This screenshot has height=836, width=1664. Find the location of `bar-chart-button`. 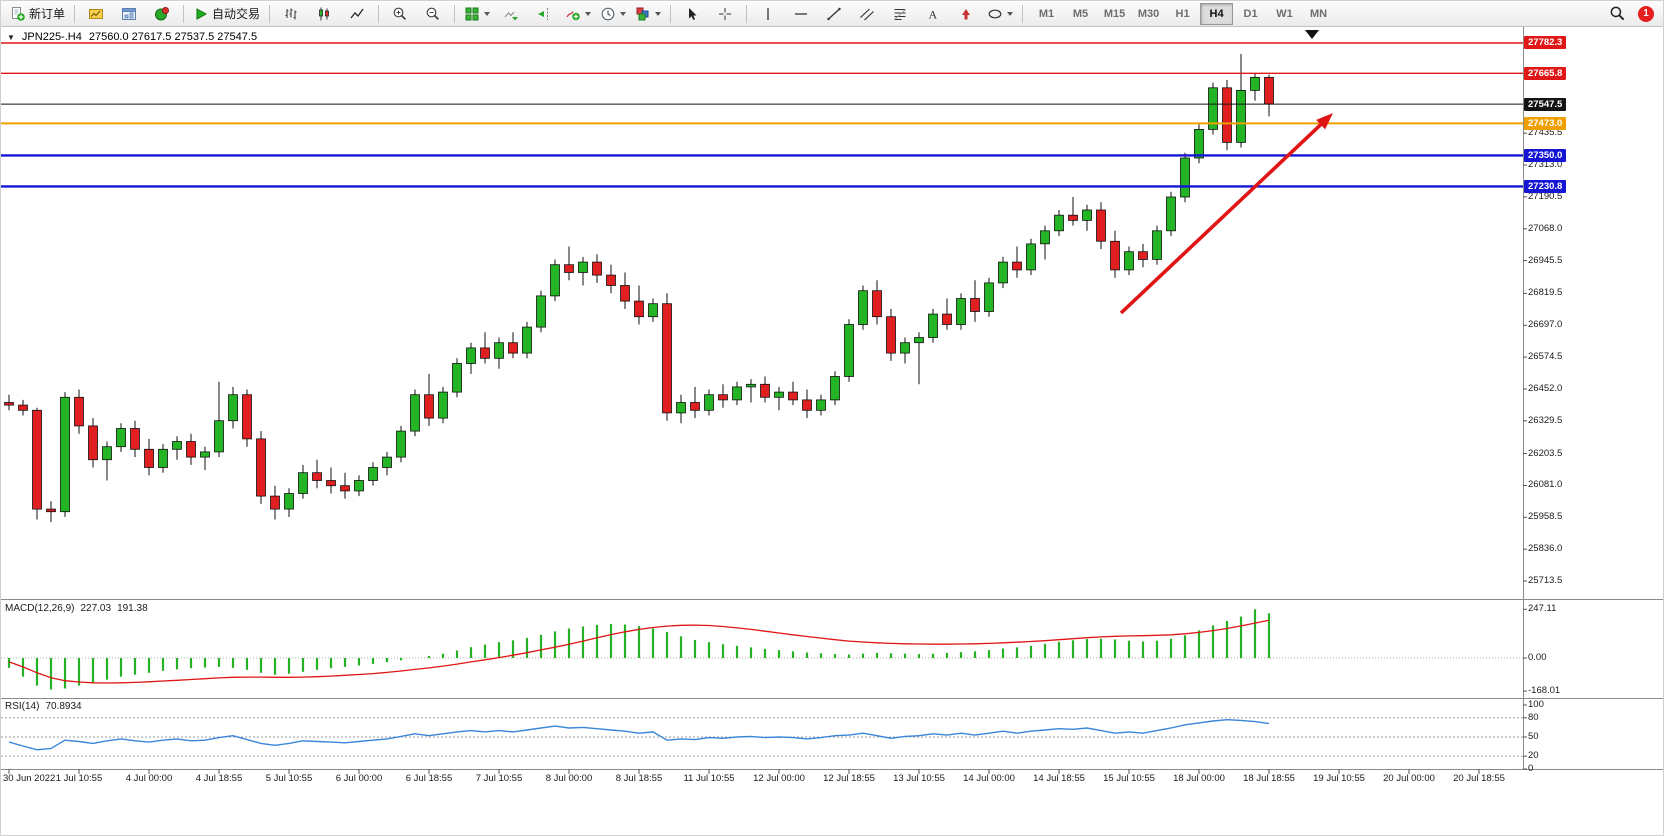

bar-chart-button is located at coordinates (291, 14).